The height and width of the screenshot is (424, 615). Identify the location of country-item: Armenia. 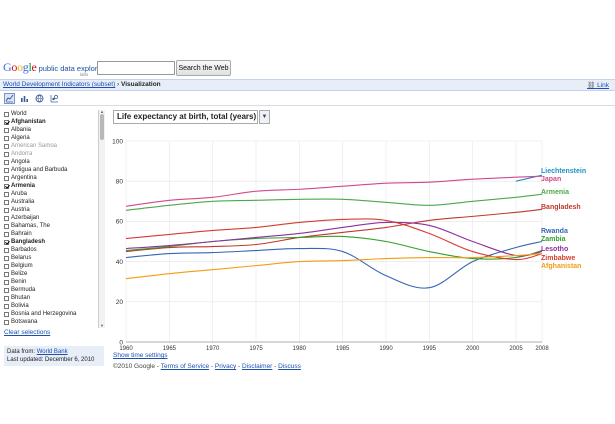
(51, 186).